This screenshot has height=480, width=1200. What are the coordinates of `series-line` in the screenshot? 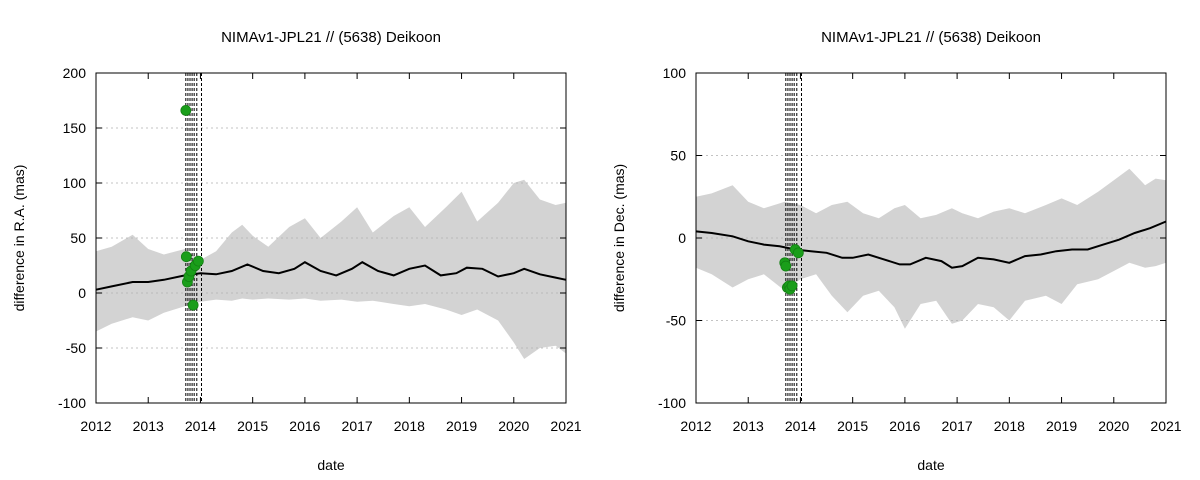 It's located at (931, 244).